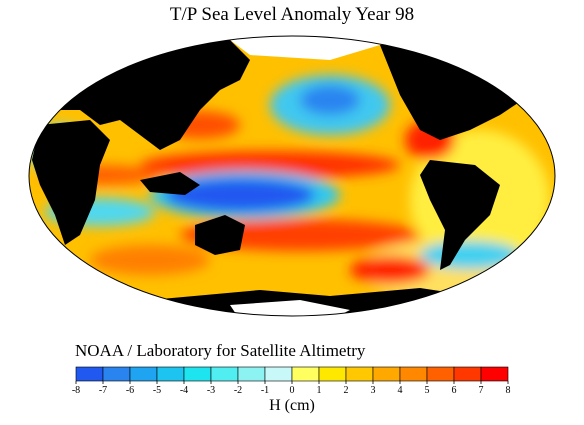 The height and width of the screenshot is (425, 584). I want to click on colorbar-tick-label: 0, so click(292, 390).